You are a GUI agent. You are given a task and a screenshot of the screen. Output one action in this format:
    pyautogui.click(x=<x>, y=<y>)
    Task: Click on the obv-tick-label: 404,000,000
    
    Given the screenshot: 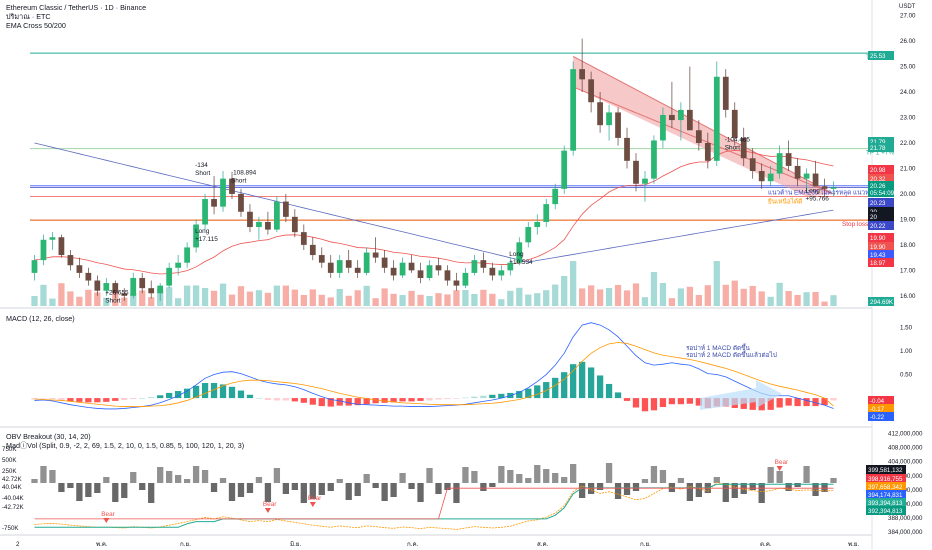 What is the action you would take?
    pyautogui.click(x=905, y=462)
    